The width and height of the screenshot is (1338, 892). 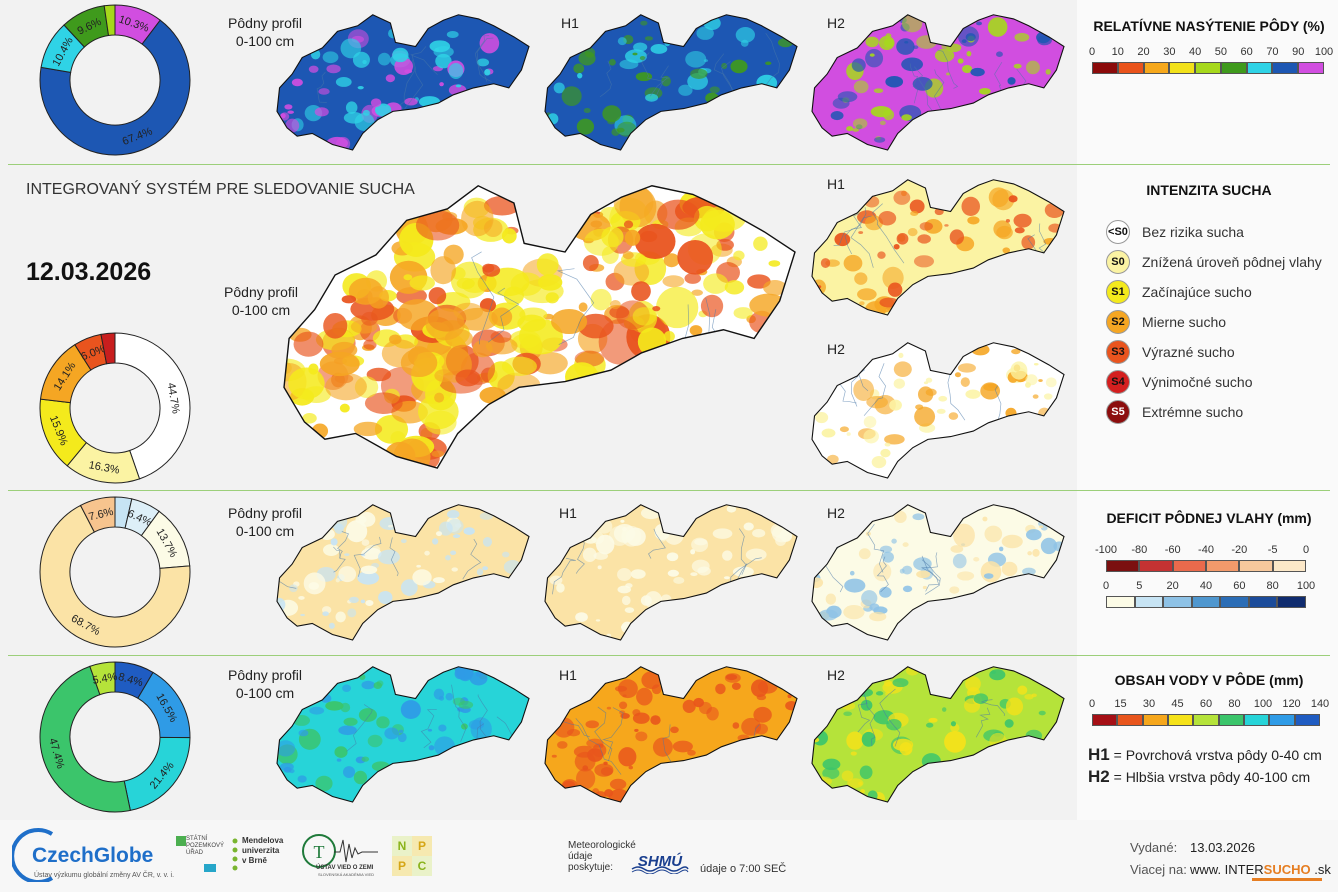 I want to click on donut-water: 8.4% 16.5% 21.4% 47.4% 5.4%, so click(x=115, y=737).